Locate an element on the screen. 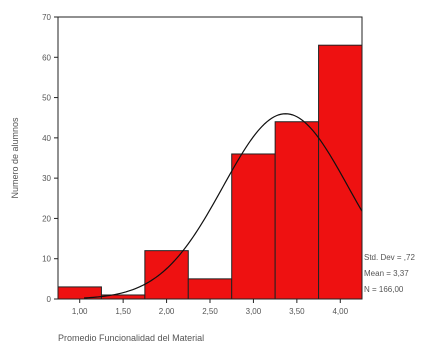 The image size is (430, 347). y-axis: 0 10 20 30 40 50 60 70 is located at coordinates (50, 158).